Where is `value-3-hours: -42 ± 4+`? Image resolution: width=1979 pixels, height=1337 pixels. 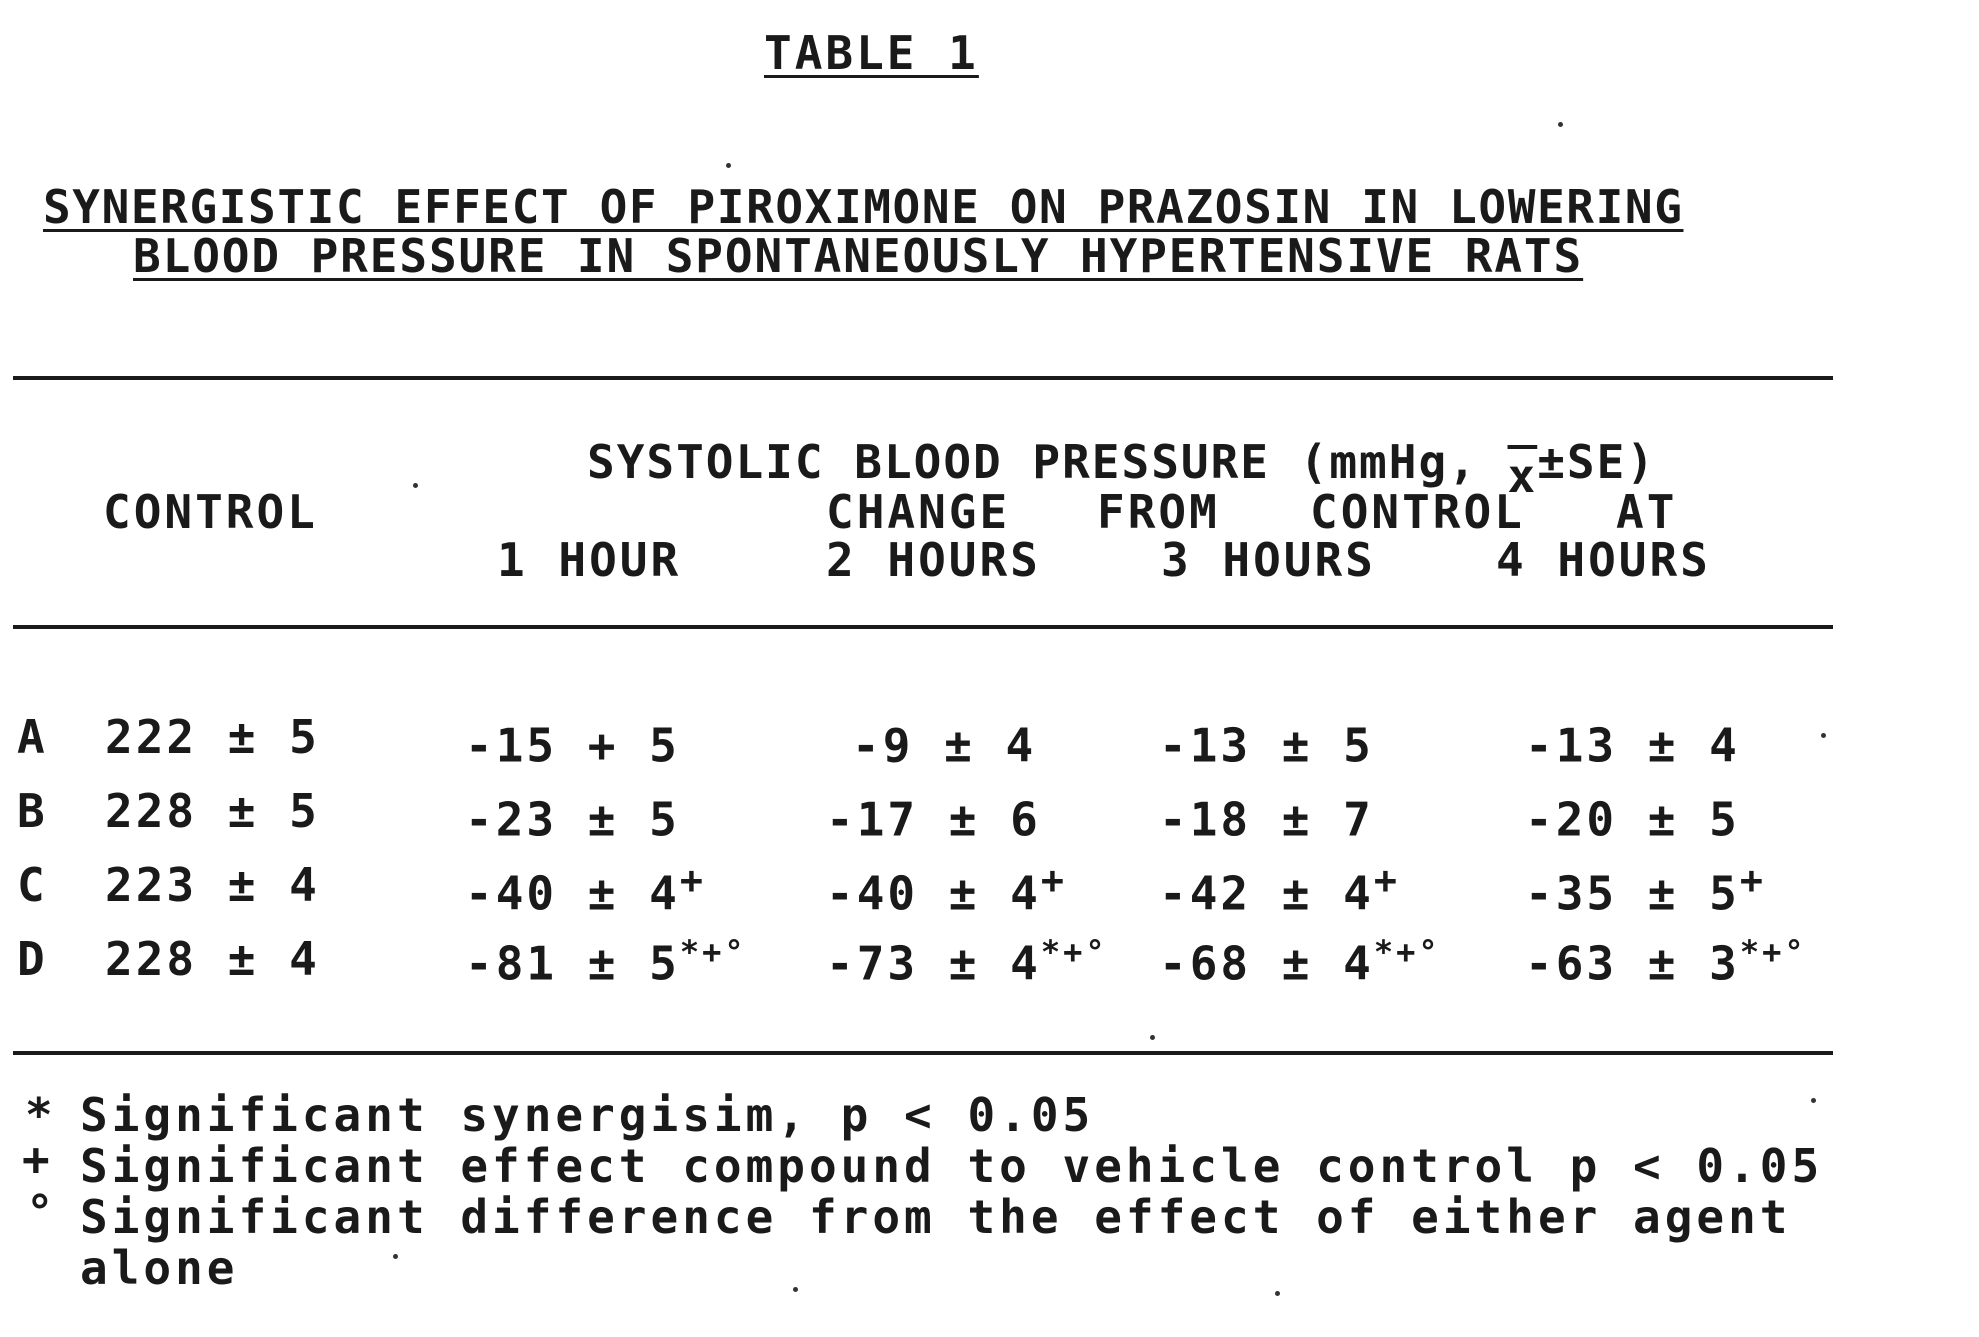 value-3-hours: -42 ± 4+ is located at coordinates (1279, 888).